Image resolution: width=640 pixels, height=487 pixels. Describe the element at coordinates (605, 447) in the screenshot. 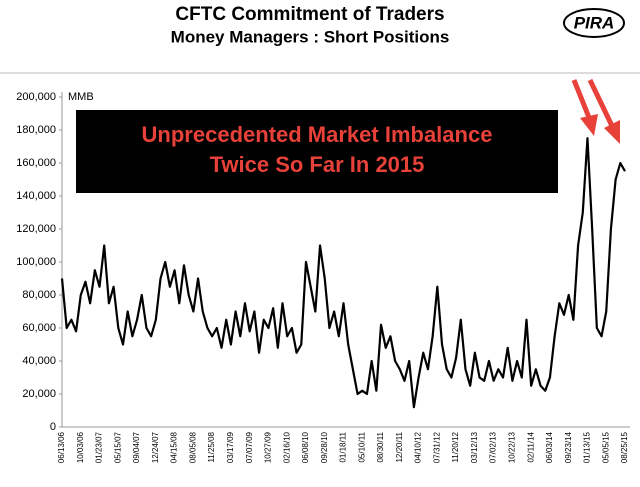

I see `x-tick-label: 05/05/15` at that location.